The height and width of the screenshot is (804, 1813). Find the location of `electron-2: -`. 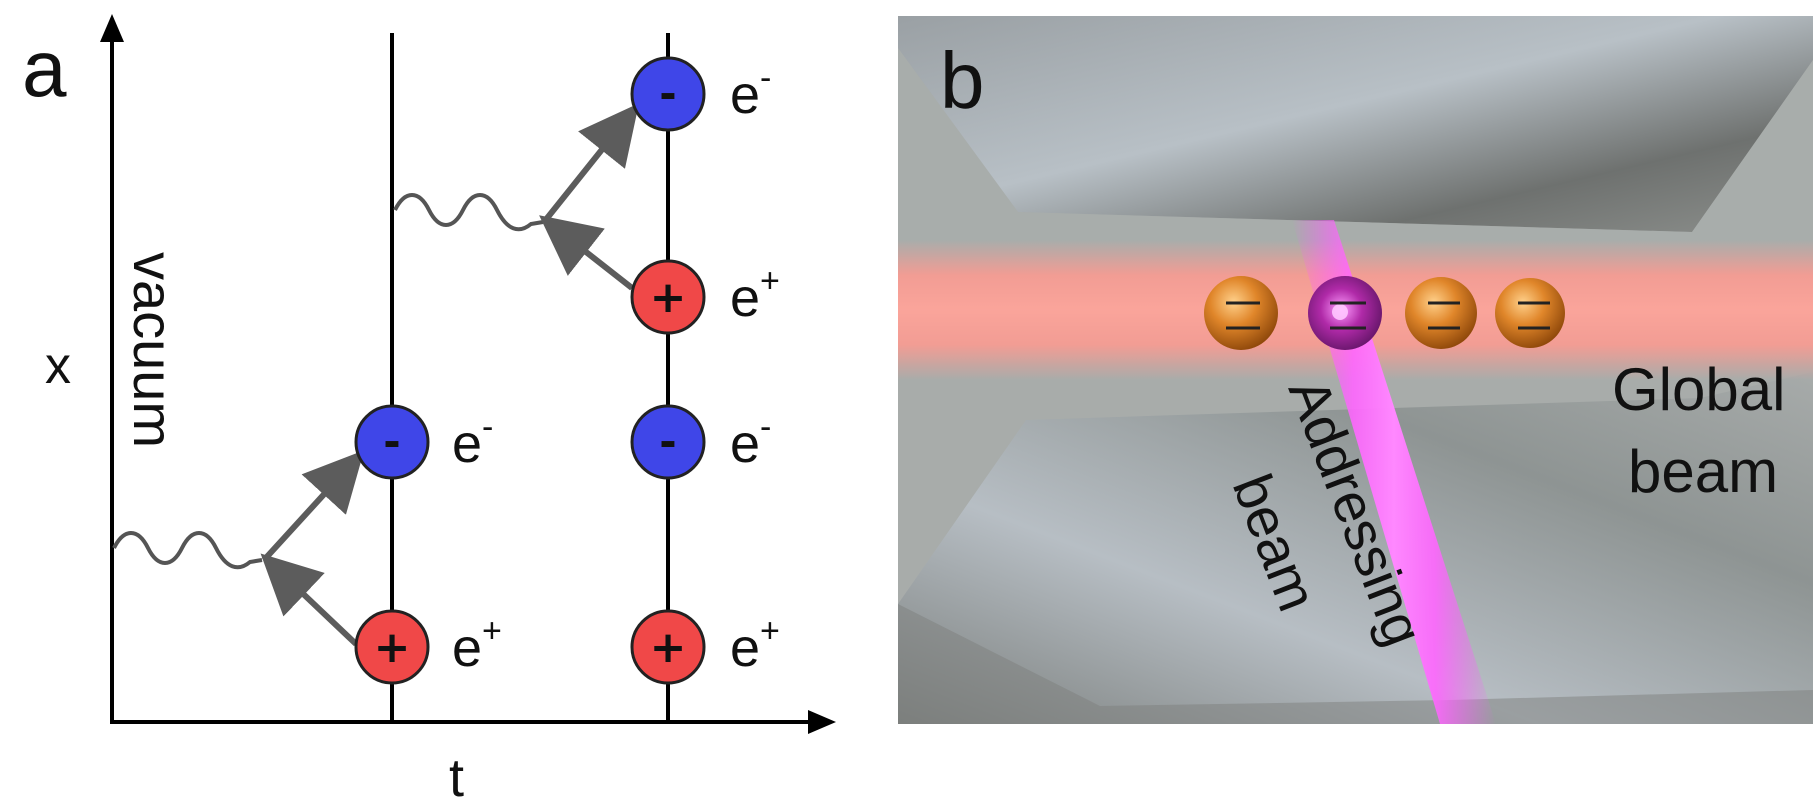

electron-2: - is located at coordinates (668, 94).